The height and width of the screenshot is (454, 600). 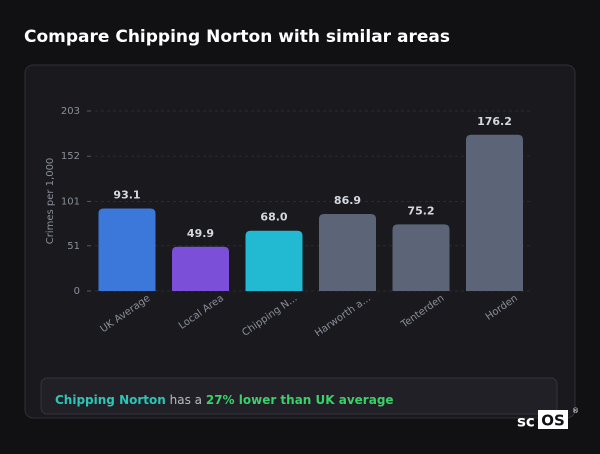 What do you see at coordinates (77, 291) in the screenshot?
I see `y-tick-label: 0` at bounding box center [77, 291].